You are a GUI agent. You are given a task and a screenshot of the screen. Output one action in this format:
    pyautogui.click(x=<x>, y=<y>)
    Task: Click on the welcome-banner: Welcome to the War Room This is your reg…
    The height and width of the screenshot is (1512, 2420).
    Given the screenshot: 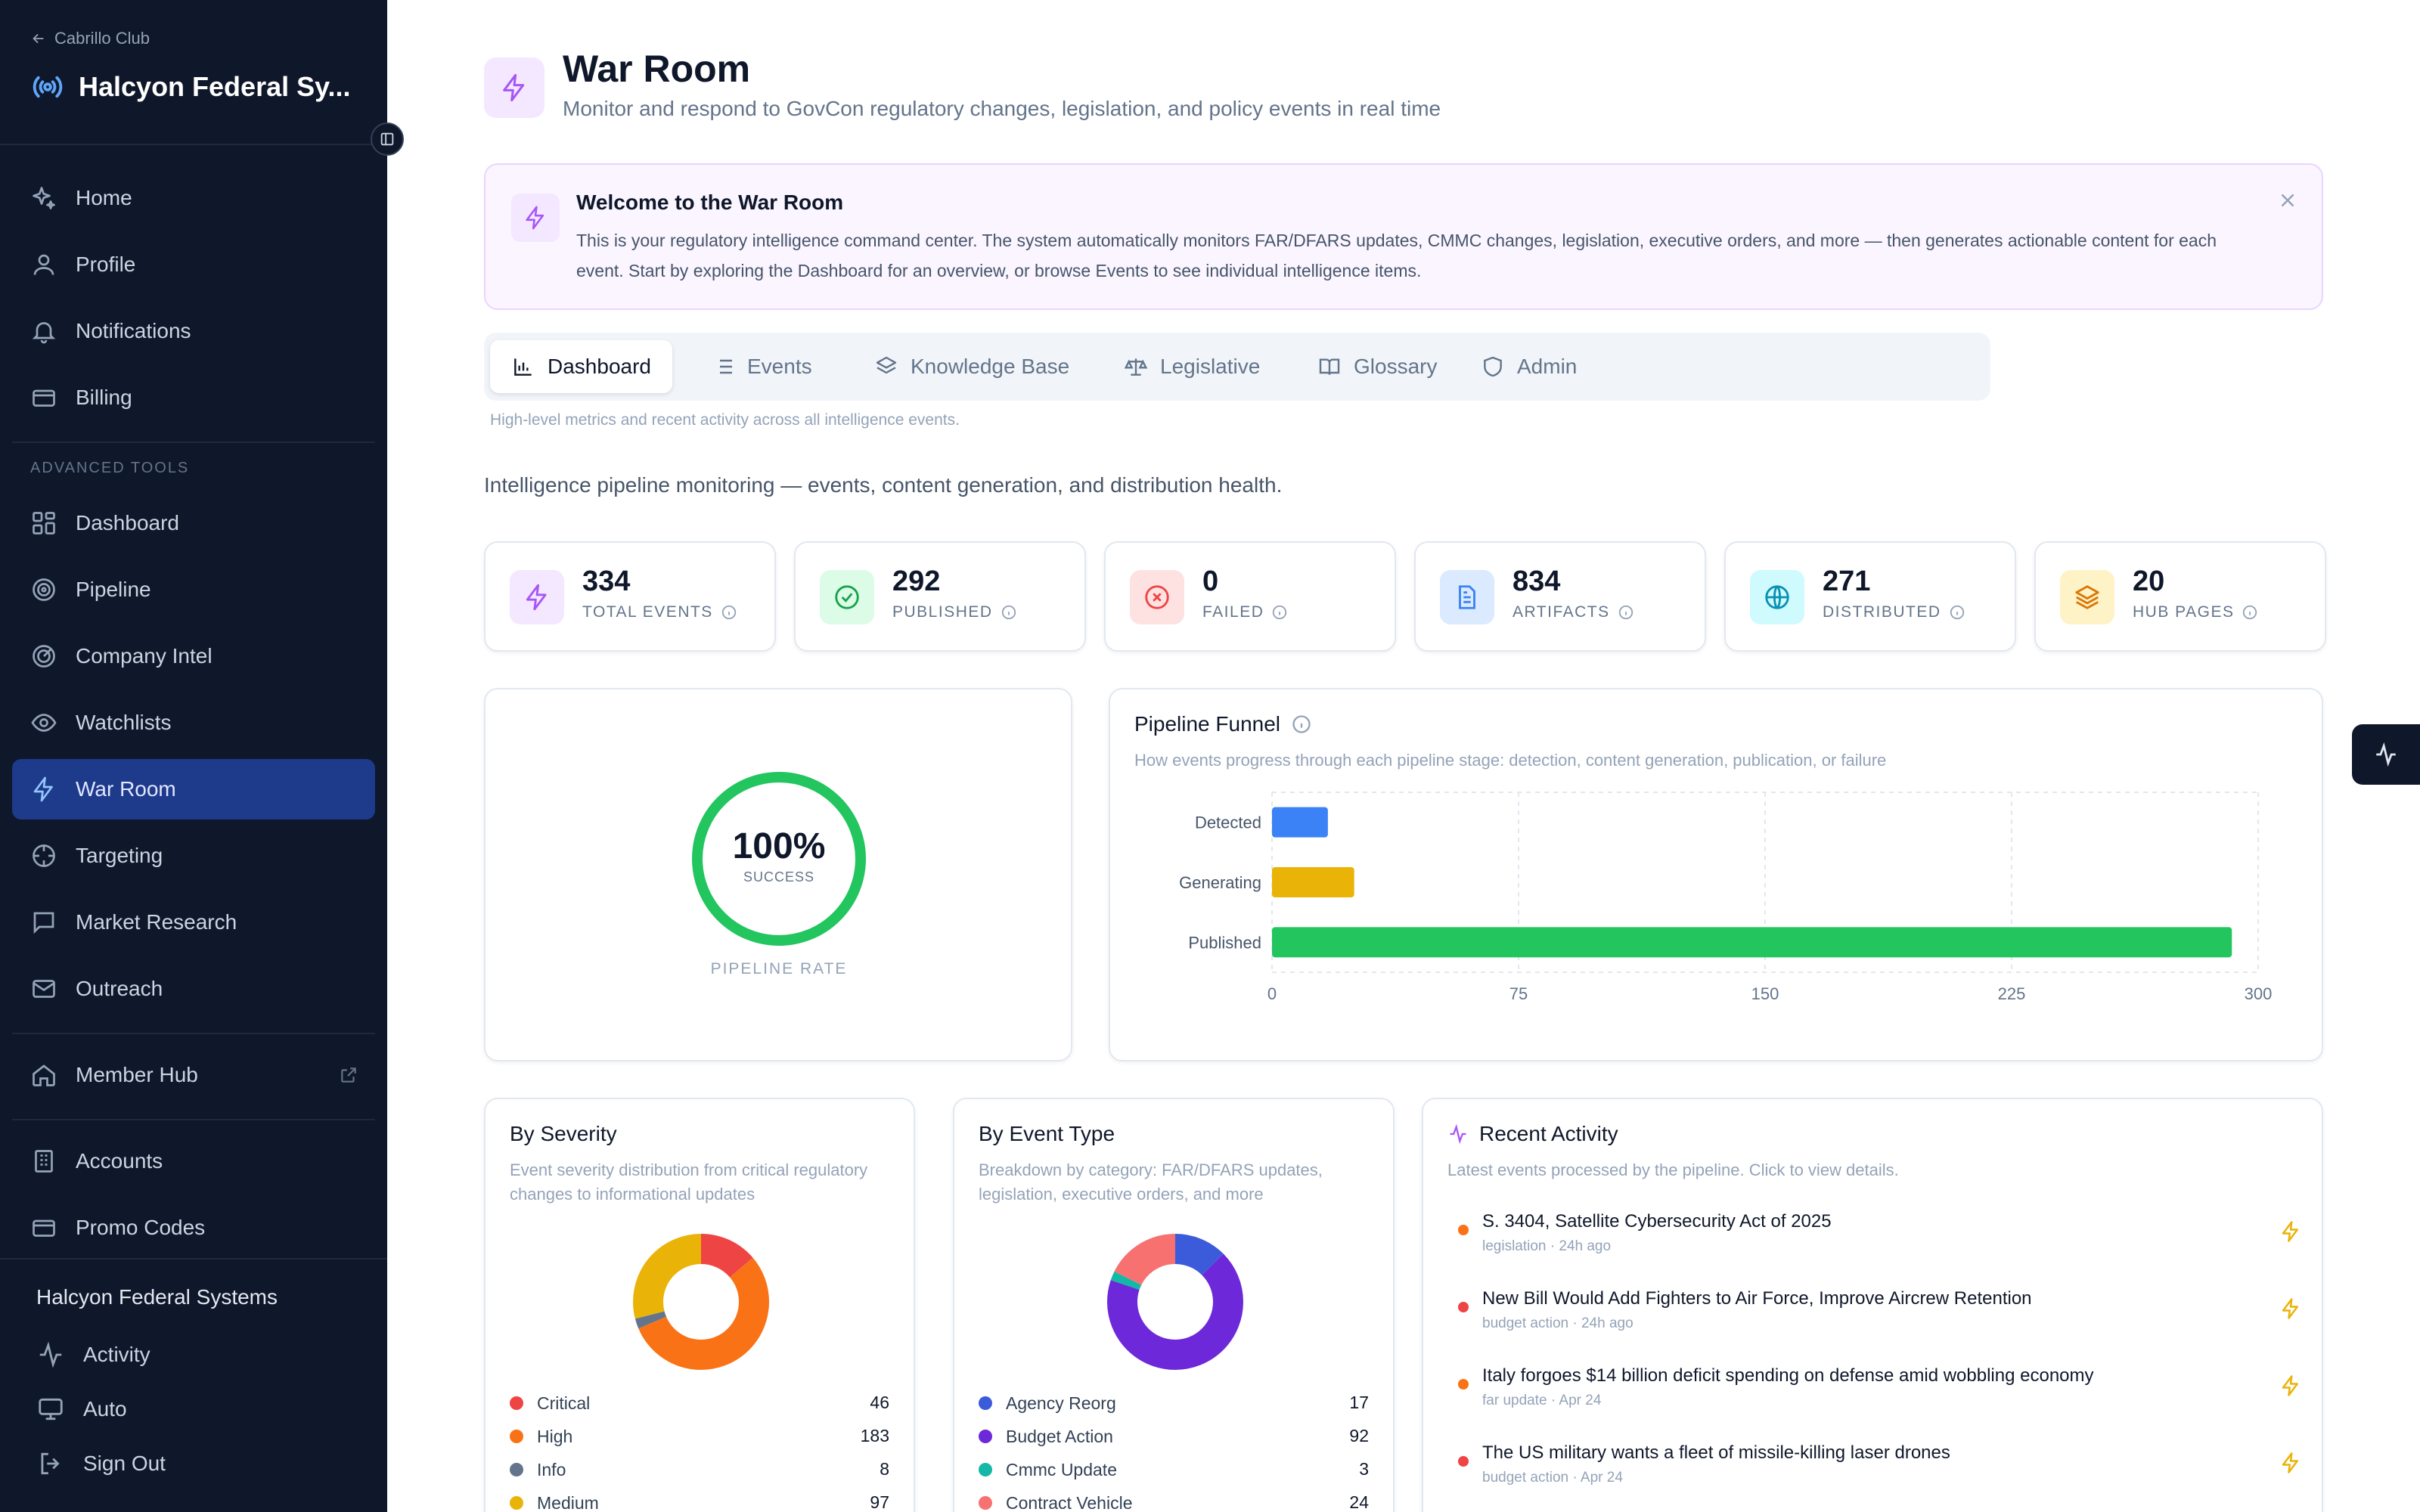 What is the action you would take?
    pyautogui.click(x=1403, y=237)
    